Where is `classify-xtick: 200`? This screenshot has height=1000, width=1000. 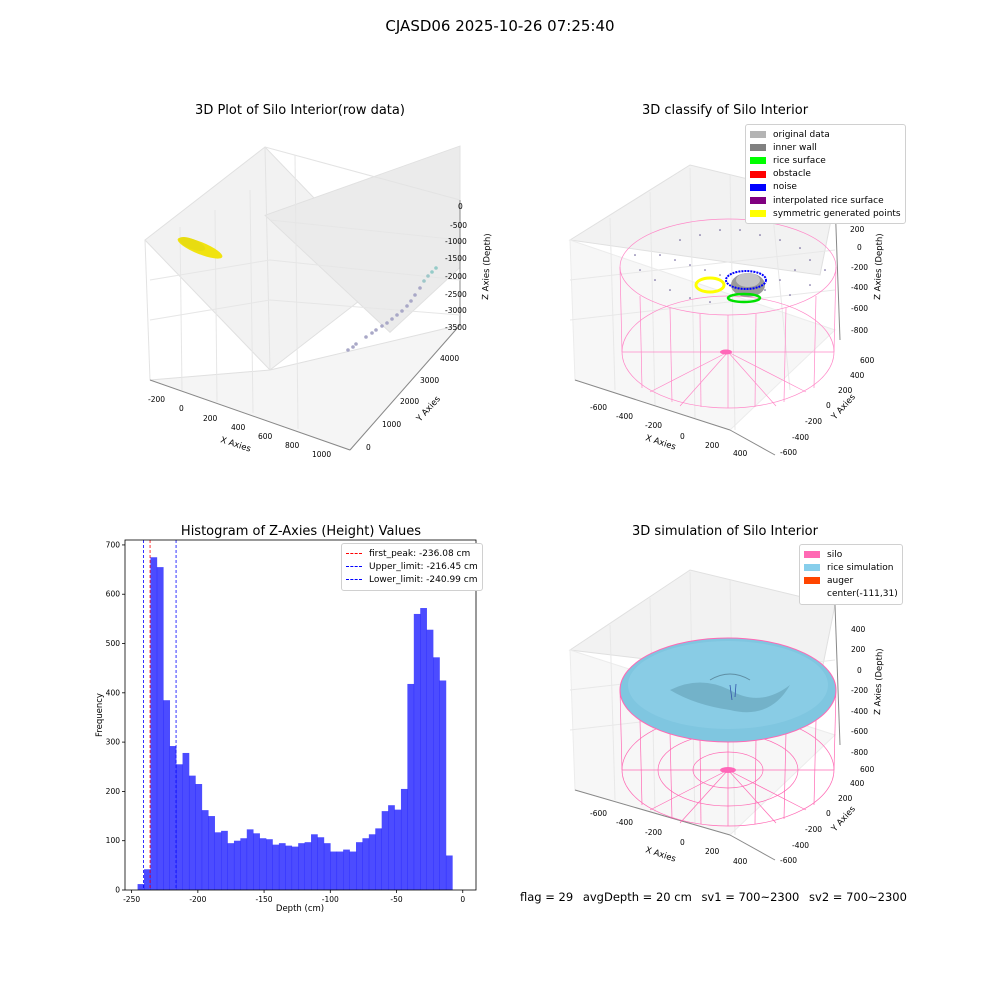
classify-xtick: 200 is located at coordinates (712, 445).